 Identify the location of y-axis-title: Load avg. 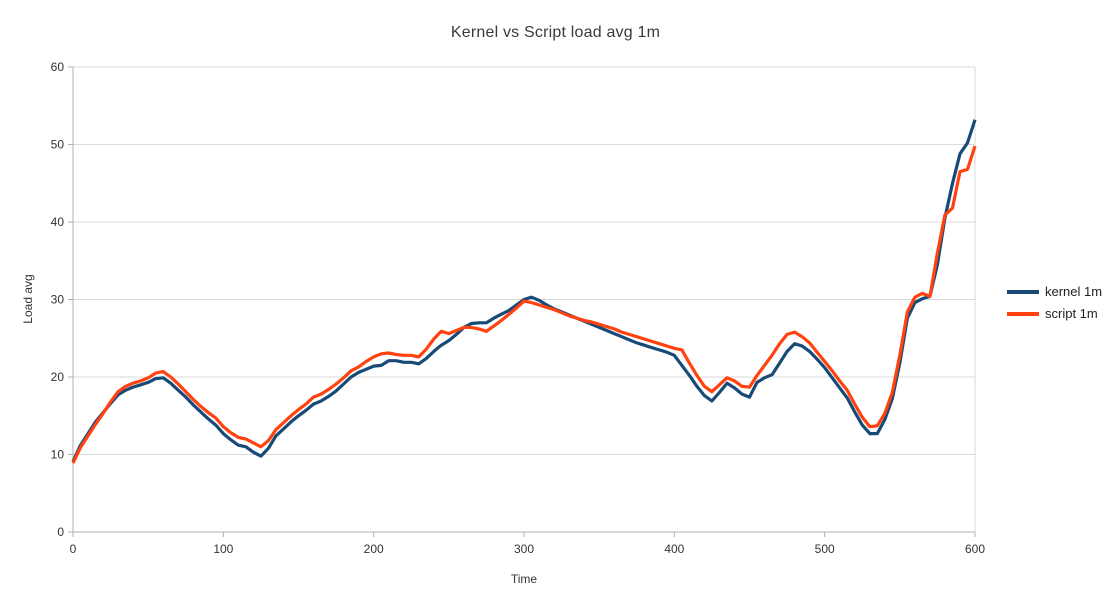
(28, 299).